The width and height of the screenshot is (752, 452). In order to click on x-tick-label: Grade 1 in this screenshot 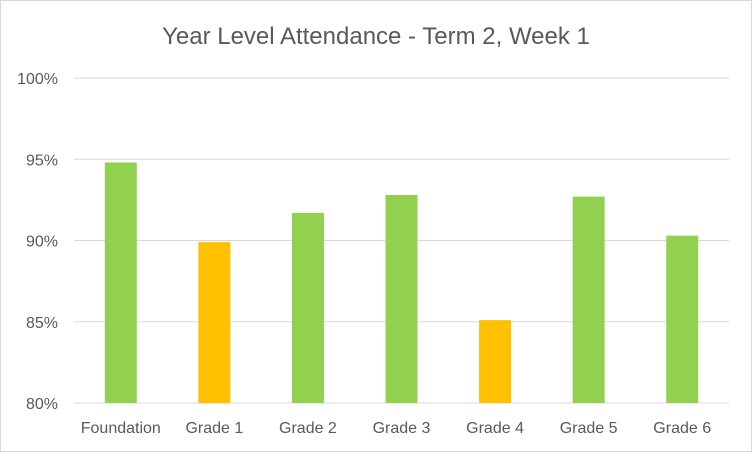, I will do `click(214, 428)`.